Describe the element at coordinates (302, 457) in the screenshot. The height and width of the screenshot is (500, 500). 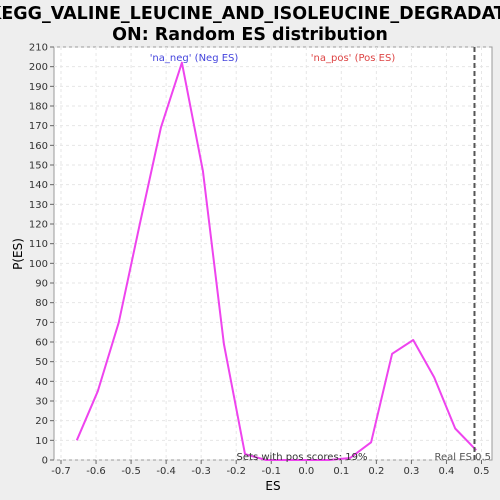
I see `sets-pos-scores-text: Sets with pos scores: 19%` at that location.